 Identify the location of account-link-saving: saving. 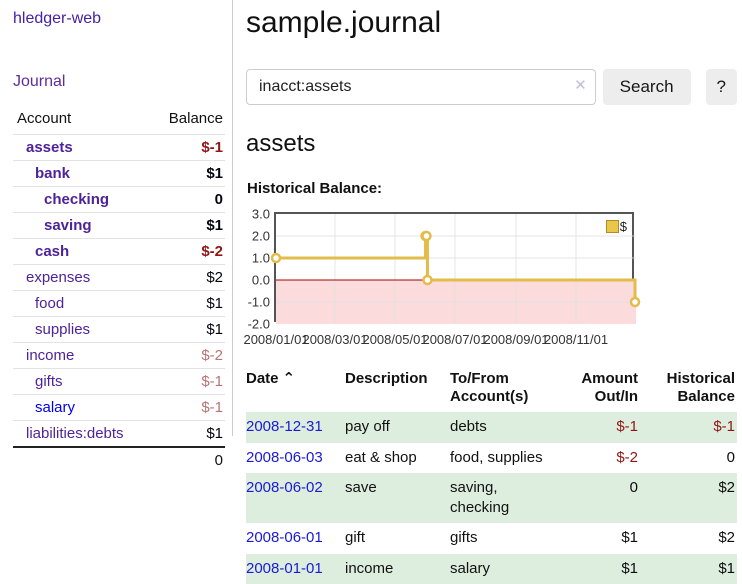
(68, 225).